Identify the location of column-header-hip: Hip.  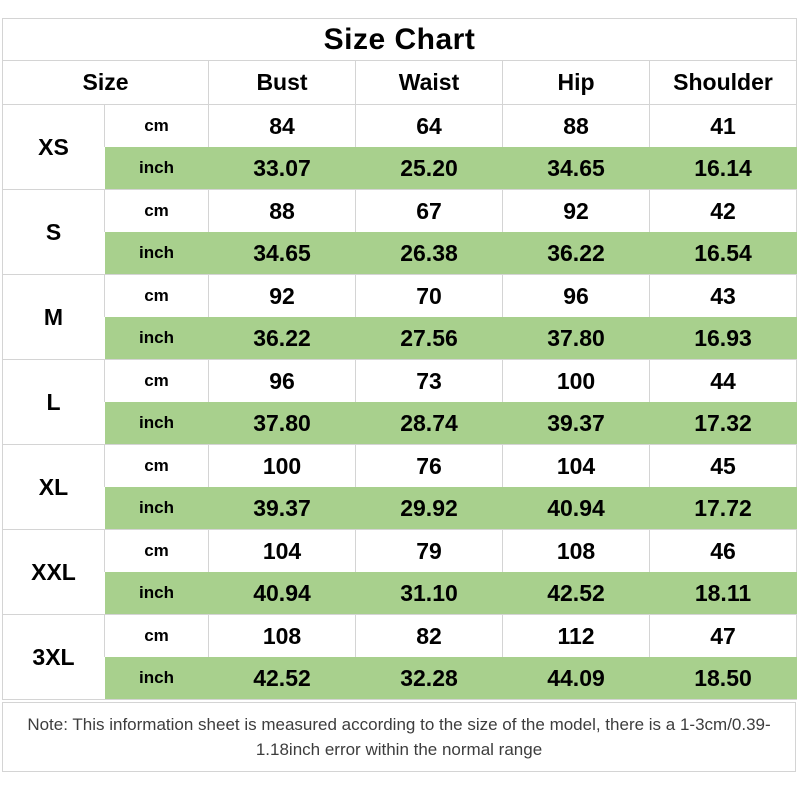
(576, 82).